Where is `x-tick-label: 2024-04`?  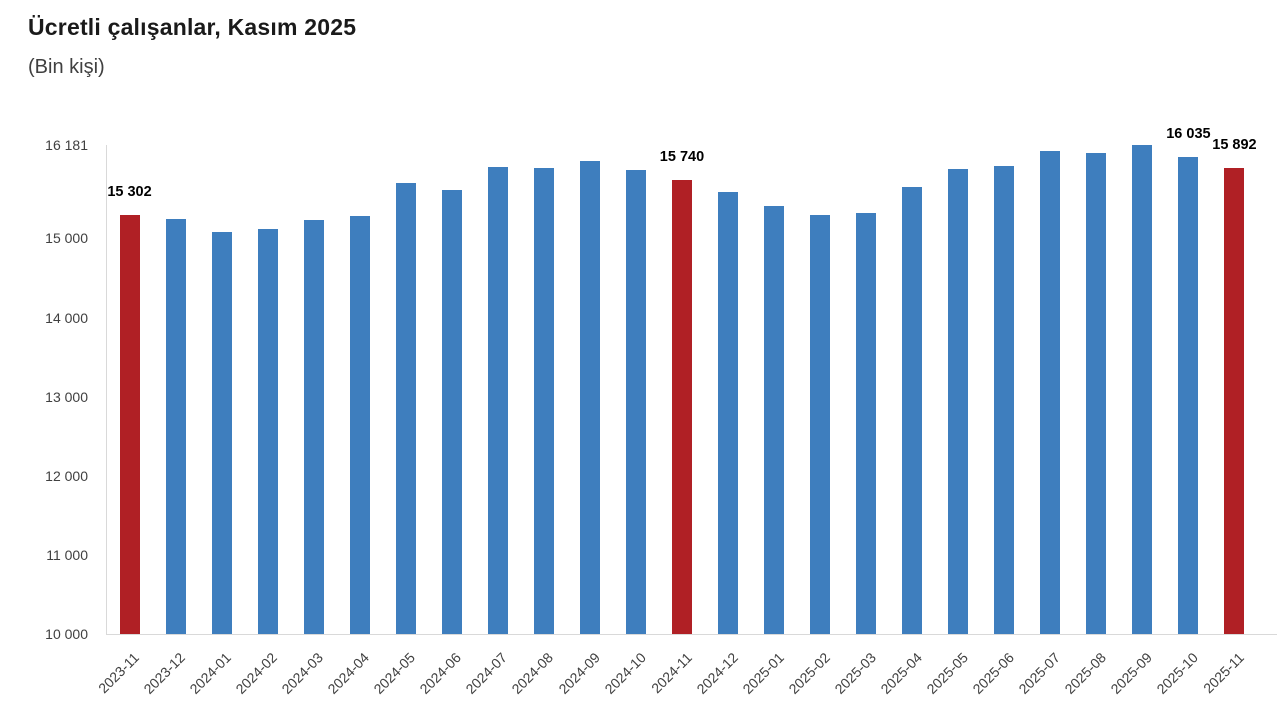 x-tick-label: 2024-04 is located at coordinates (348, 673).